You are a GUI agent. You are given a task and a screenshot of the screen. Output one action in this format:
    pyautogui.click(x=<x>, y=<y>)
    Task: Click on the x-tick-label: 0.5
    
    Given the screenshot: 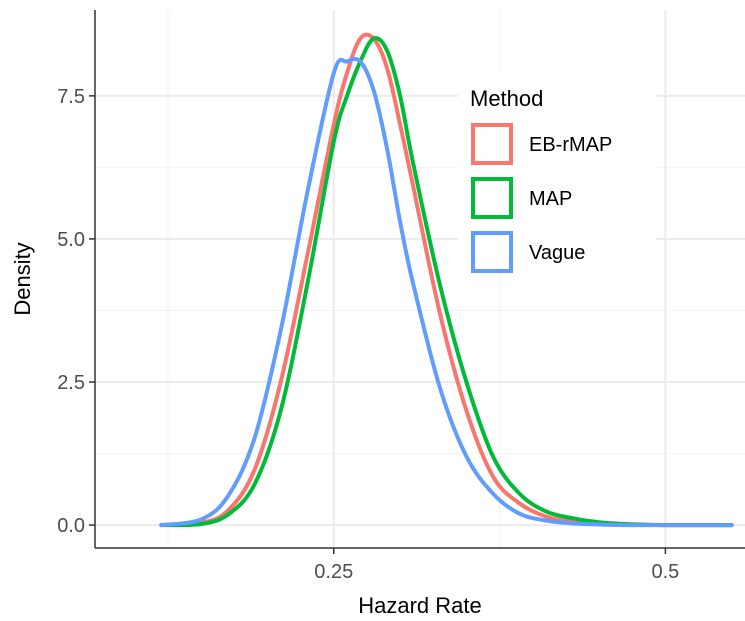 What is the action you would take?
    pyautogui.click(x=666, y=572)
    